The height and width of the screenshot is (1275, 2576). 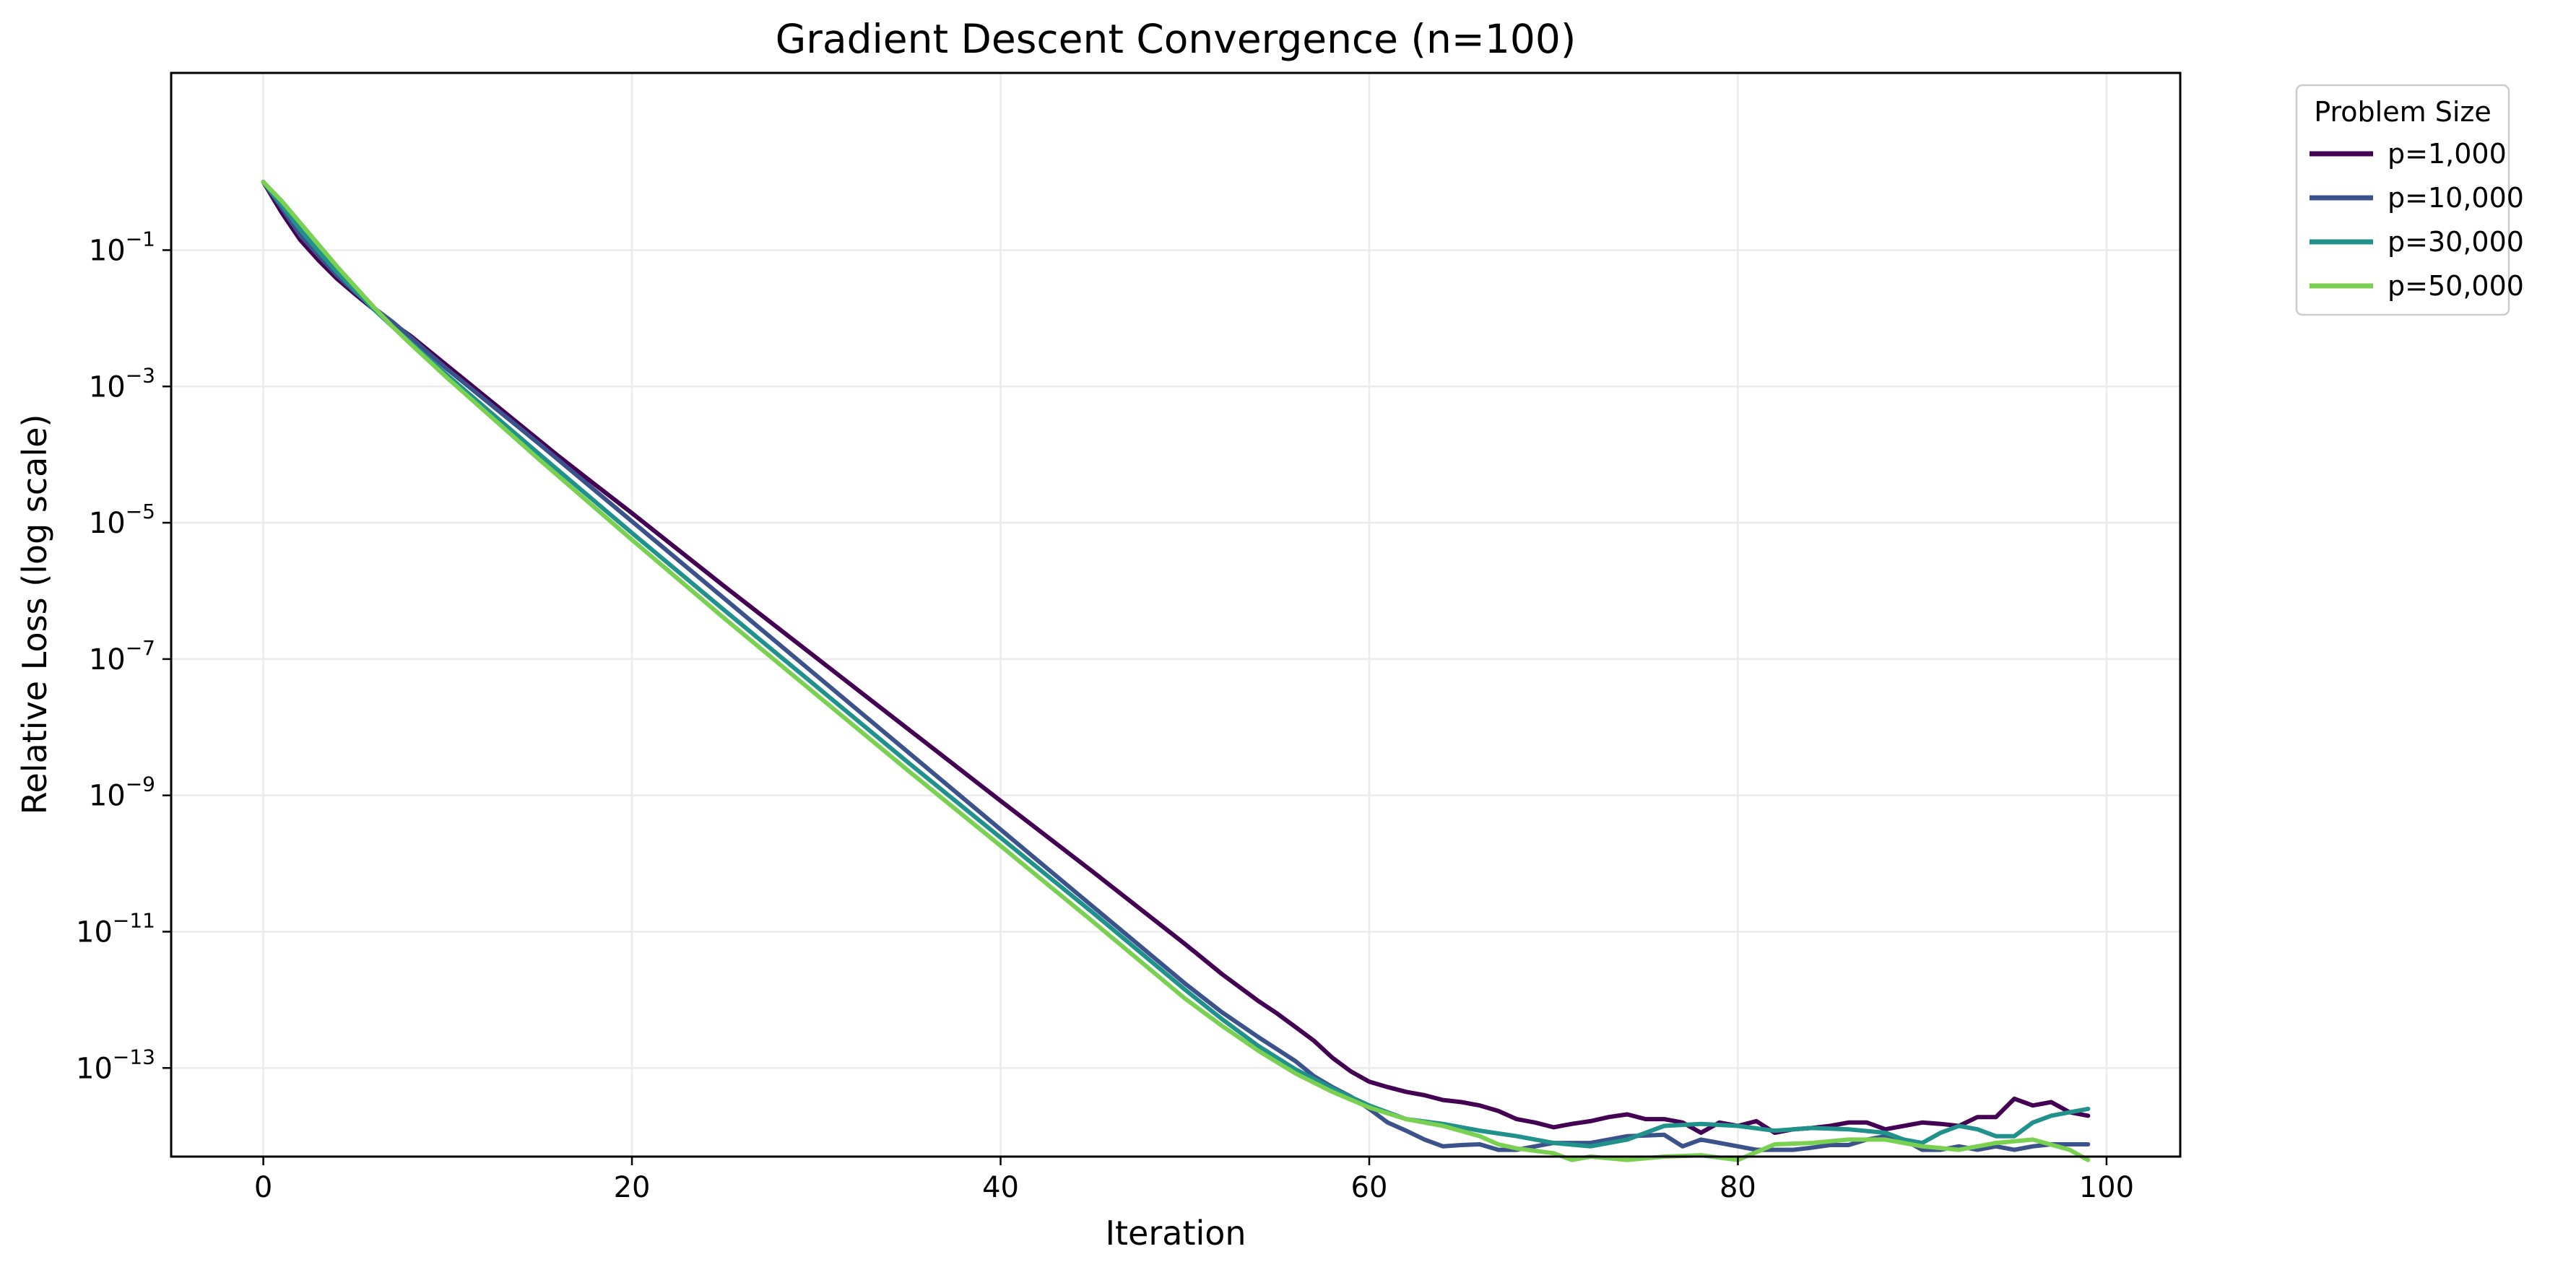 What do you see at coordinates (2456, 286) in the screenshot?
I see `legend-entry-label: p=50,000` at bounding box center [2456, 286].